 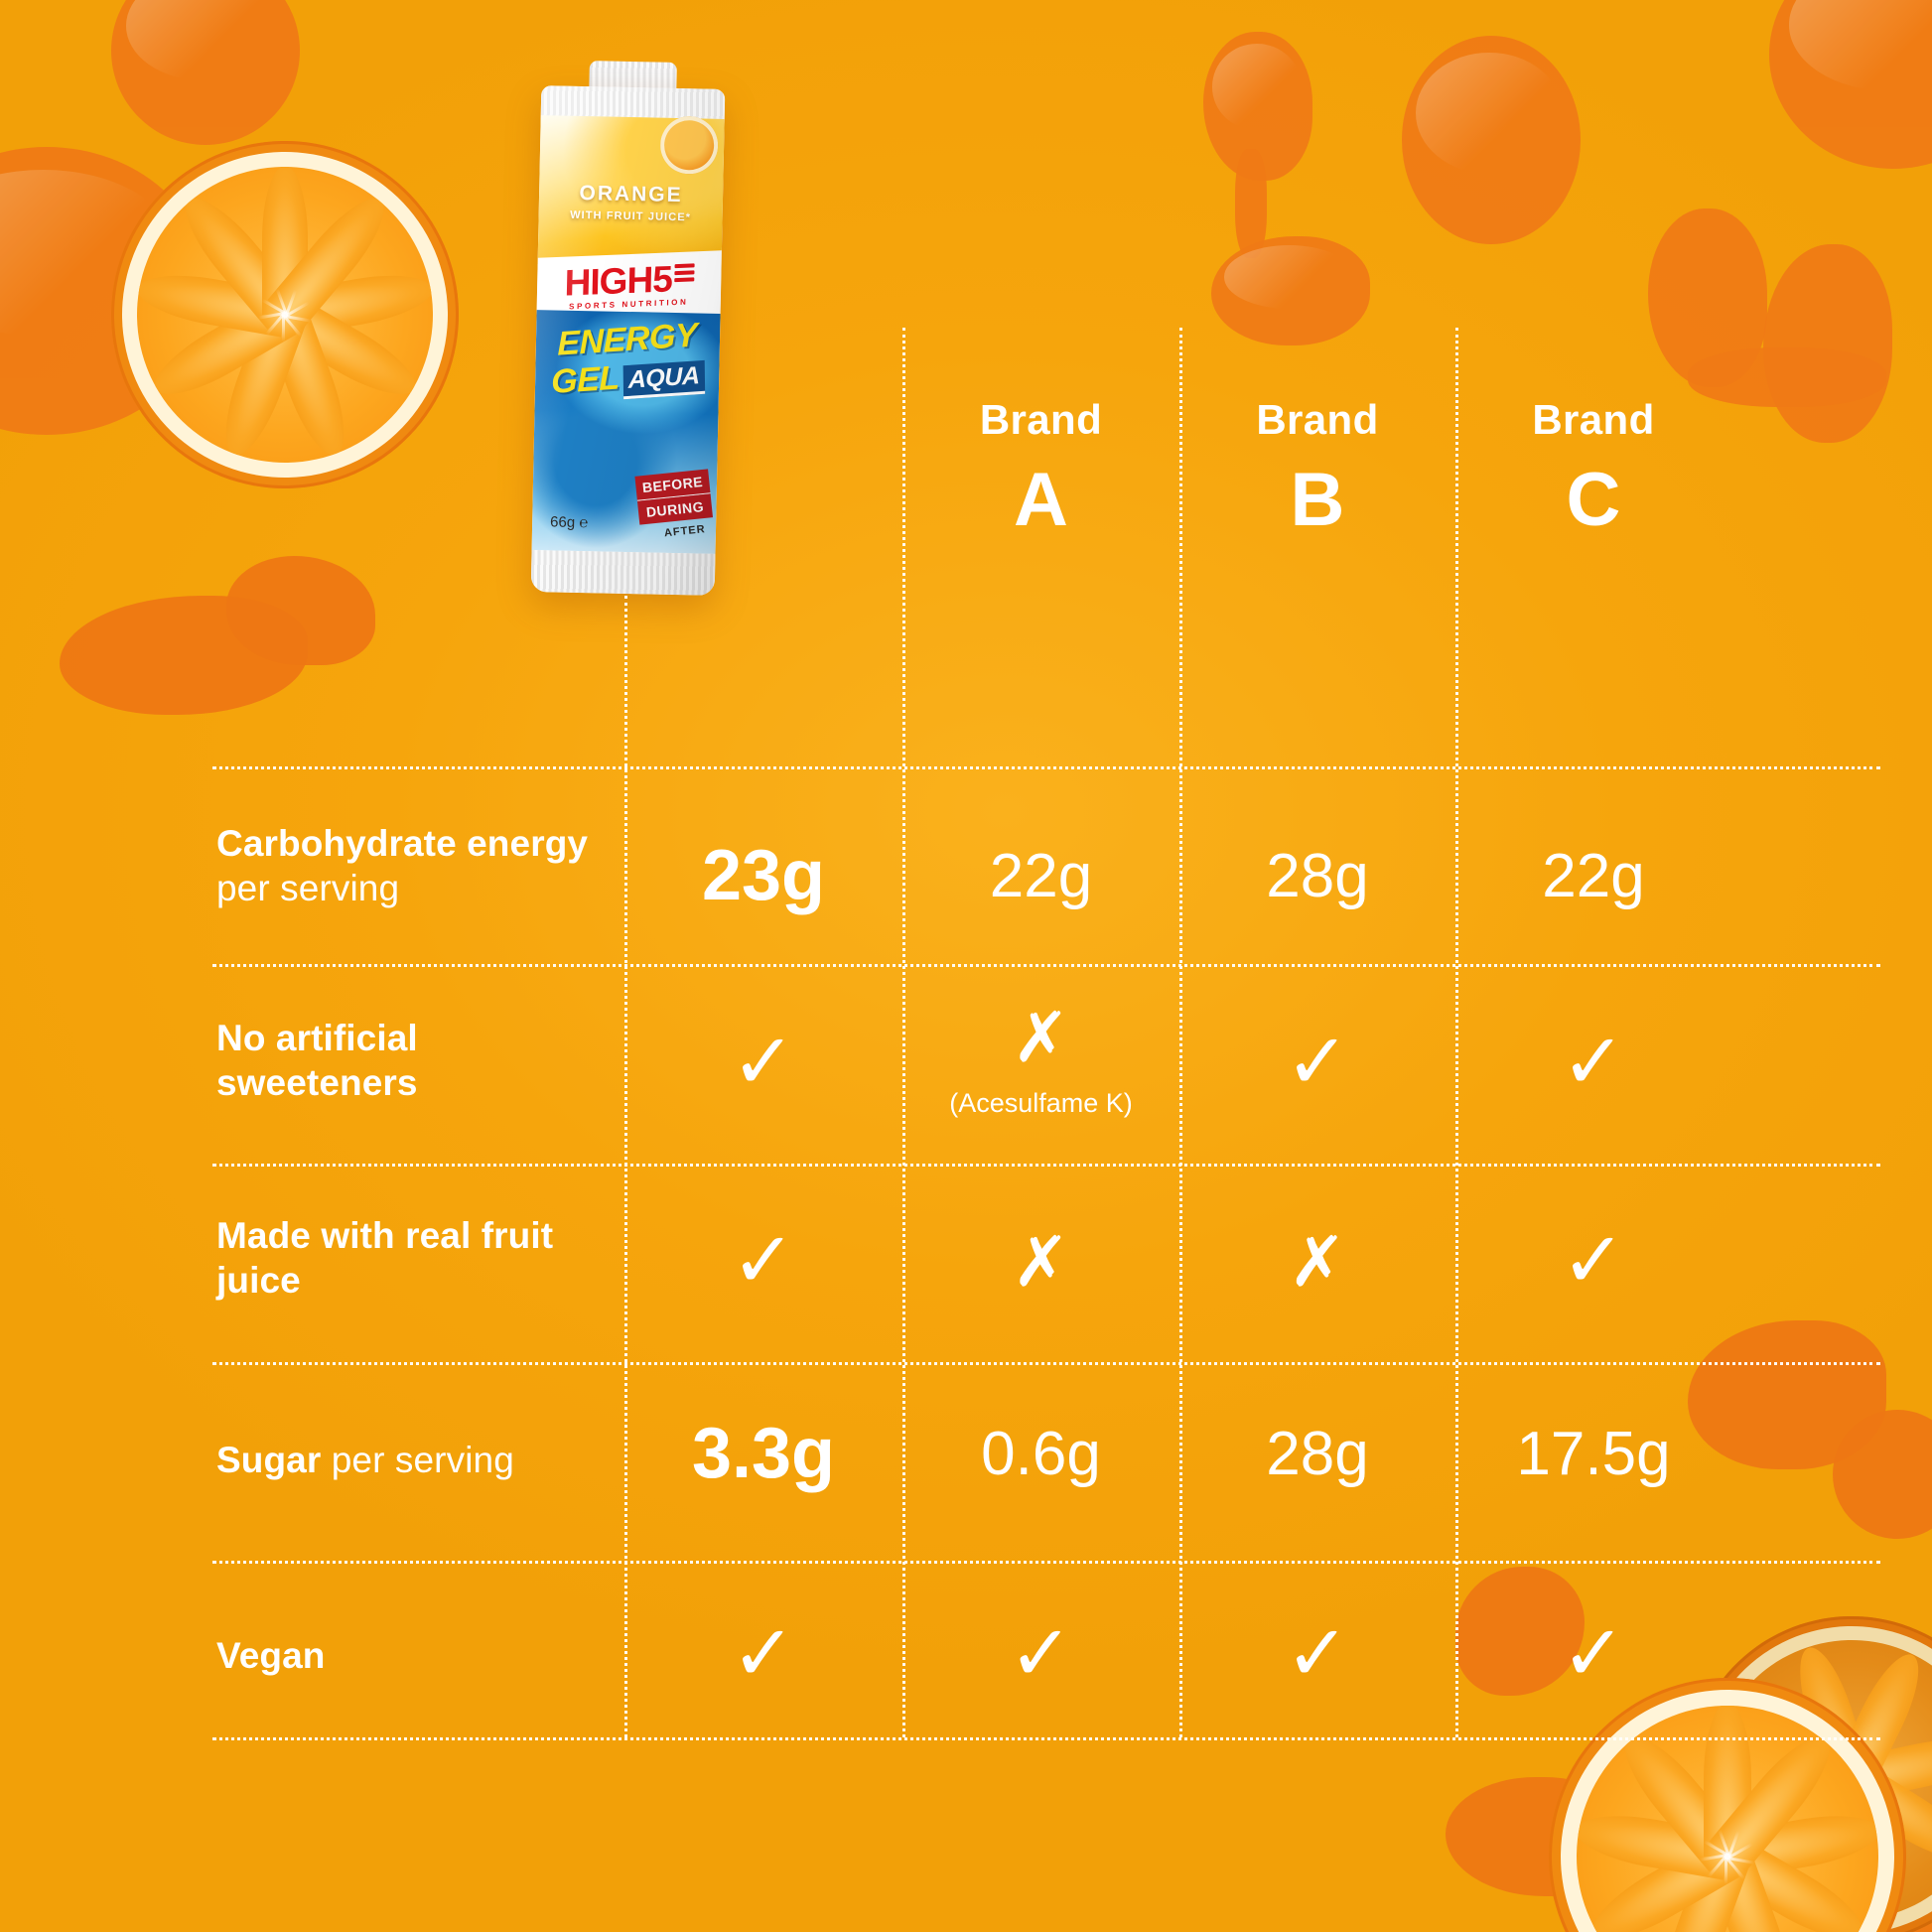 What do you see at coordinates (1318, 500) in the screenshot?
I see `column-header-brand-b-letter: B` at bounding box center [1318, 500].